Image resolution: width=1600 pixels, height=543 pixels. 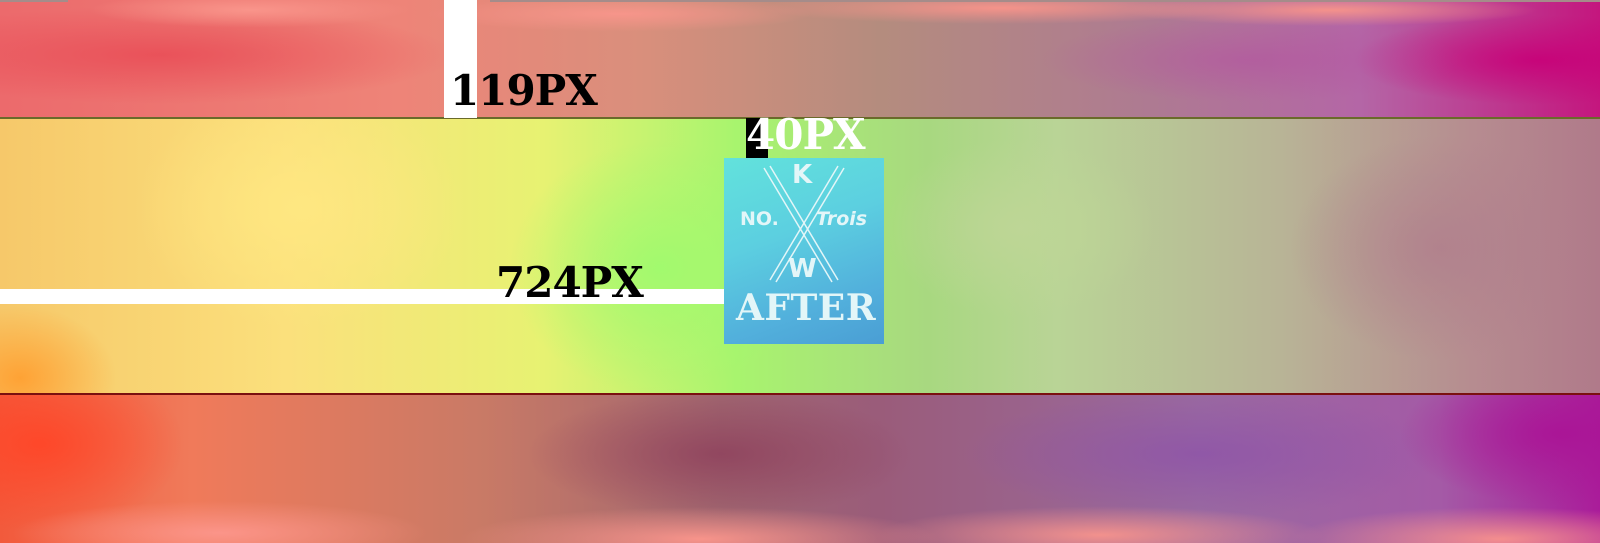 I want to click on crossed-lines-icon, so click(x=804, y=224).